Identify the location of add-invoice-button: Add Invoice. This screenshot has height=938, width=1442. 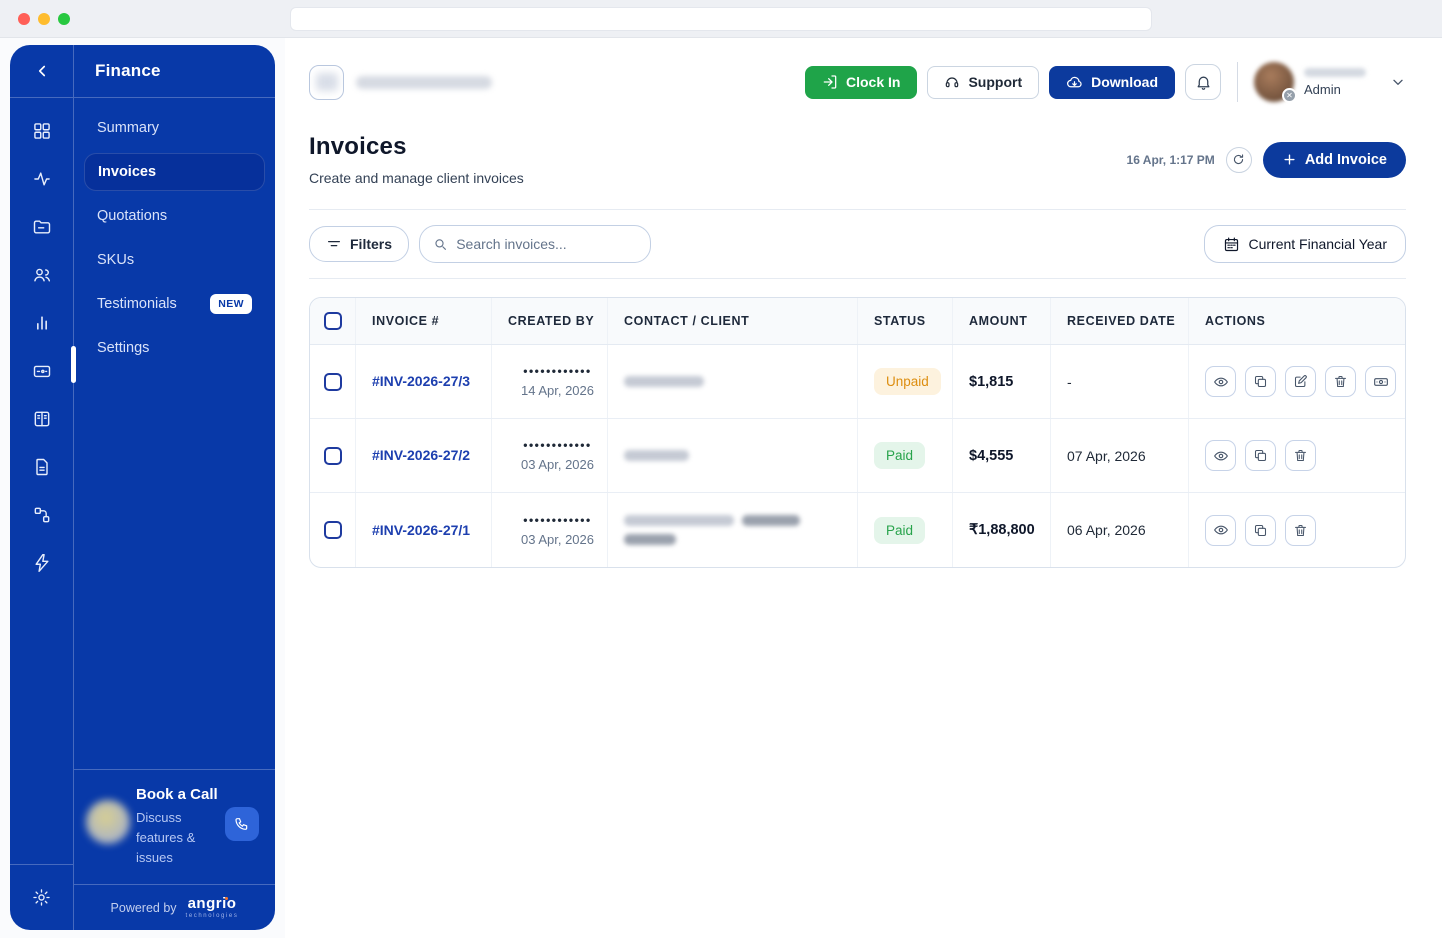
(1334, 159).